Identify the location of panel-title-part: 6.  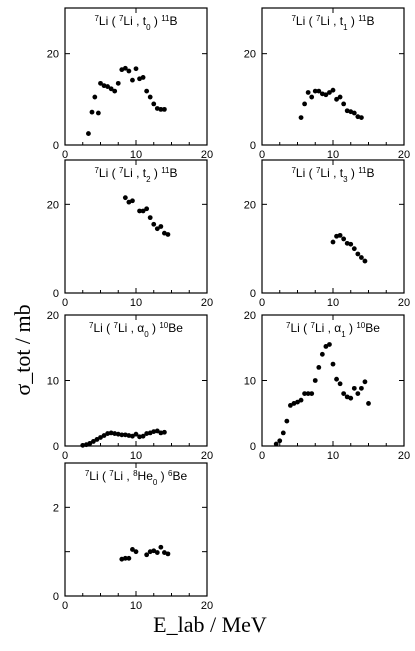
(170, 473).